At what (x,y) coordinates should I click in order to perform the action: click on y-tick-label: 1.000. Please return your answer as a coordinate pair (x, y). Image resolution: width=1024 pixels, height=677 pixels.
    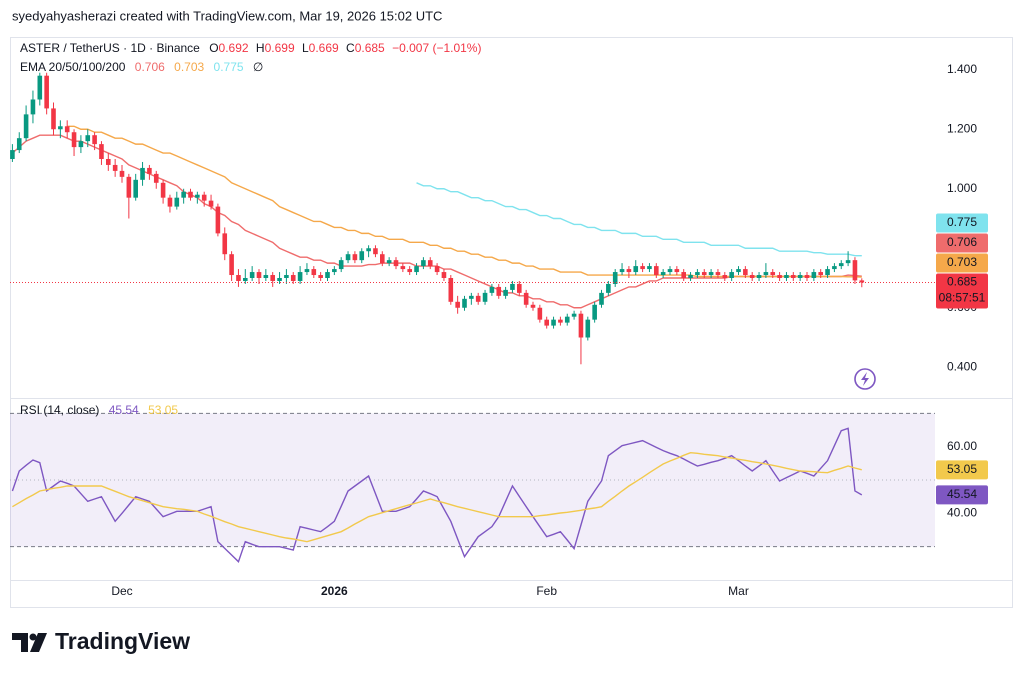
    Looking at the image, I should click on (962, 188).